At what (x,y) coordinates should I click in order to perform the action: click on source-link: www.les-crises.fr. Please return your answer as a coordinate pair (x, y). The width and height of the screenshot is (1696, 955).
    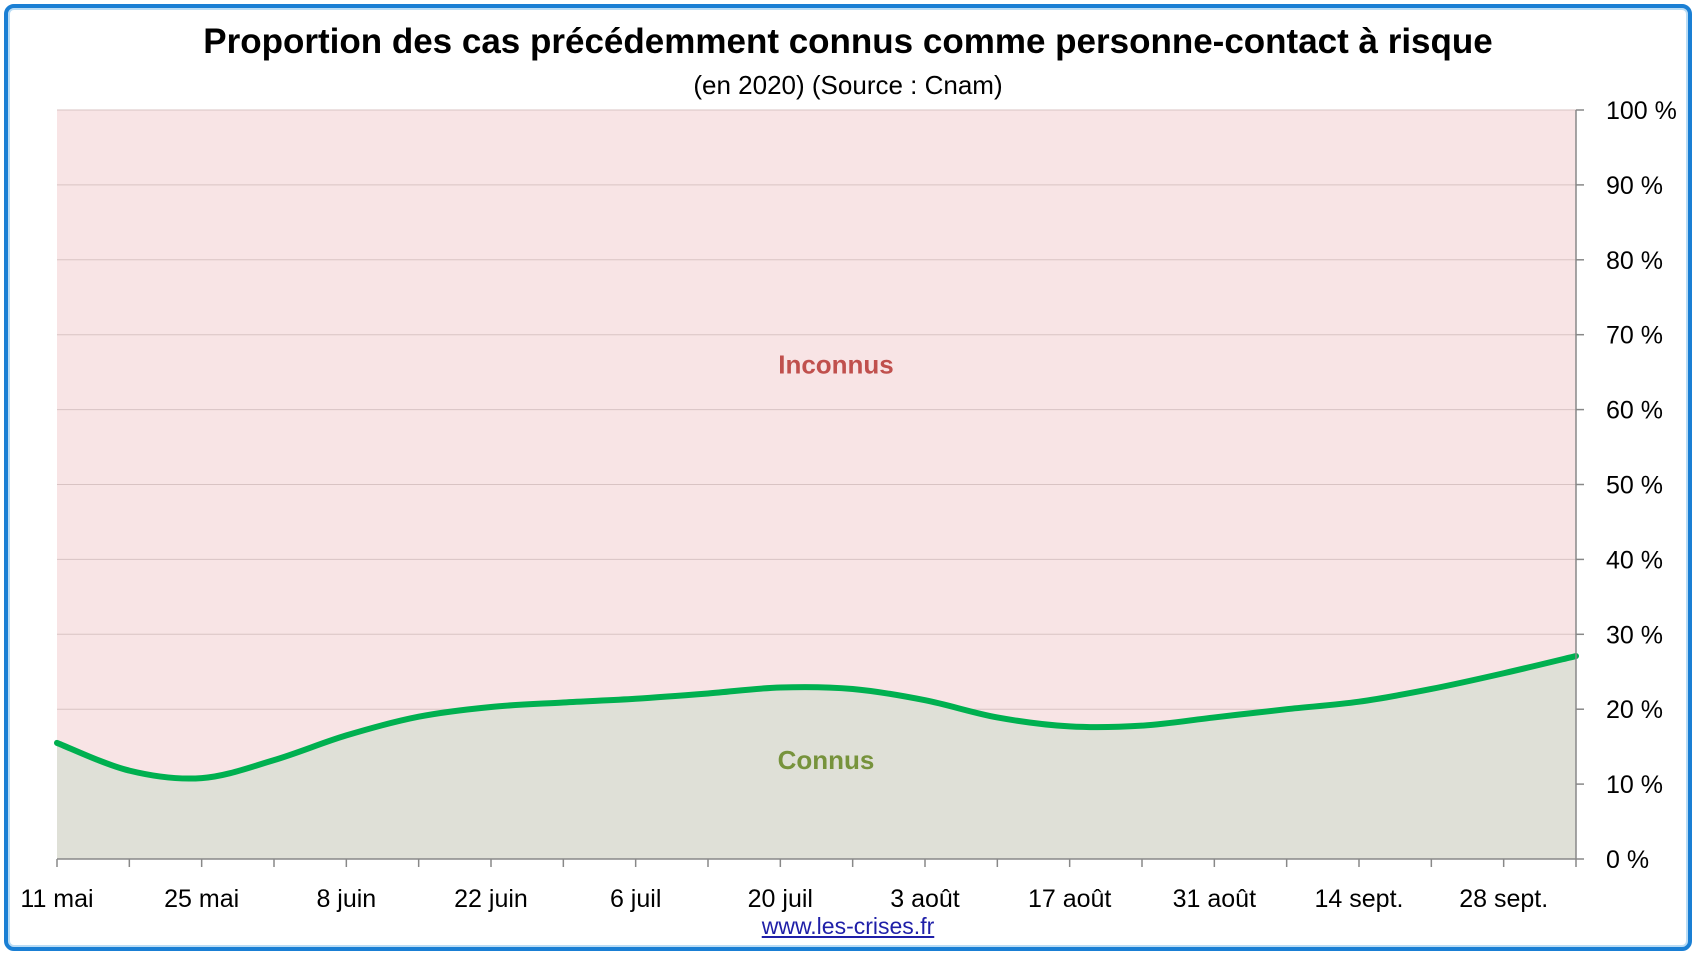
    Looking at the image, I should click on (848, 926).